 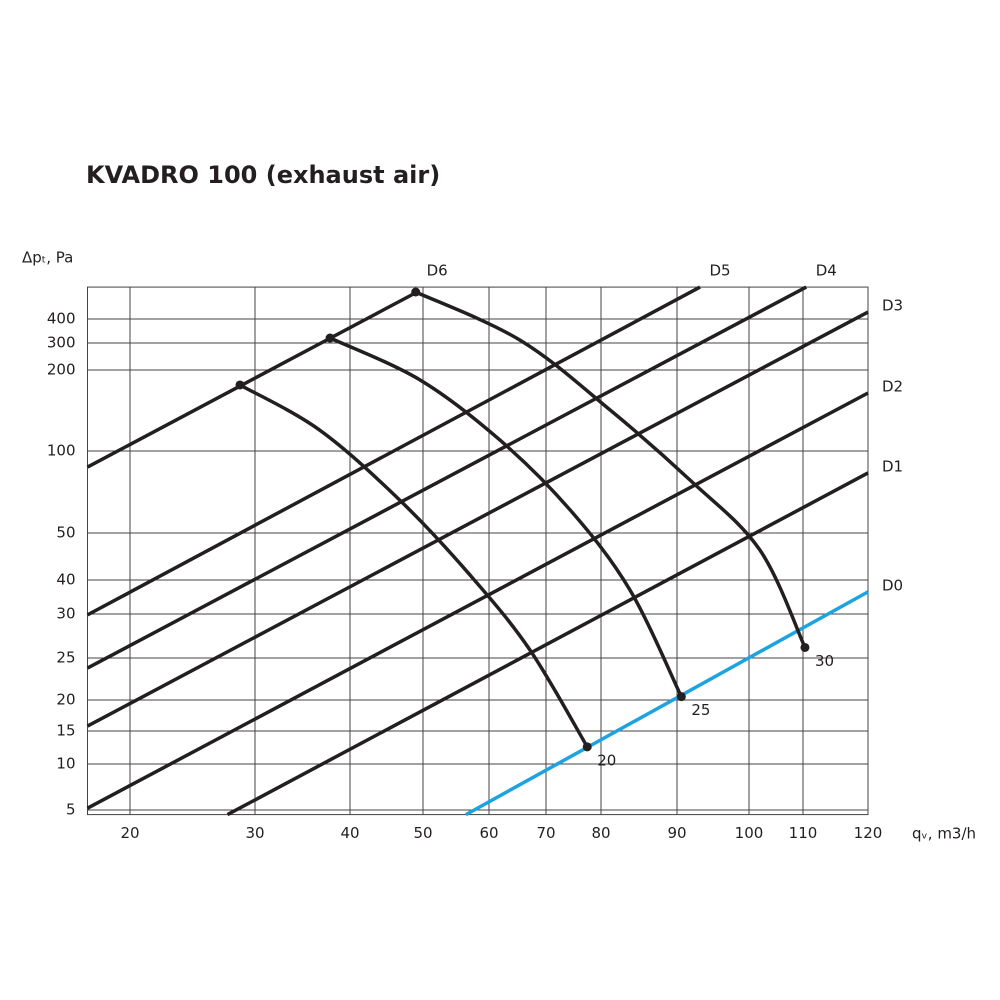 I want to click on curve-label: 20, so click(x=606, y=760).